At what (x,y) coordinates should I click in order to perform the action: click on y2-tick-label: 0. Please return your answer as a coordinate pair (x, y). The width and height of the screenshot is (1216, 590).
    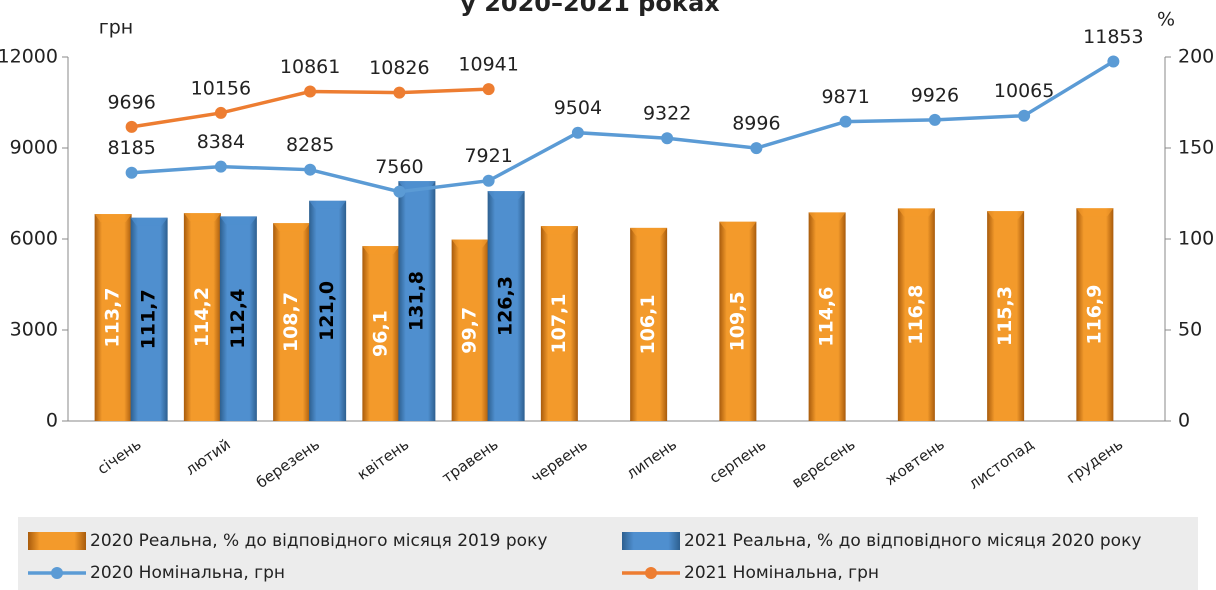
    Looking at the image, I should click on (1184, 421).